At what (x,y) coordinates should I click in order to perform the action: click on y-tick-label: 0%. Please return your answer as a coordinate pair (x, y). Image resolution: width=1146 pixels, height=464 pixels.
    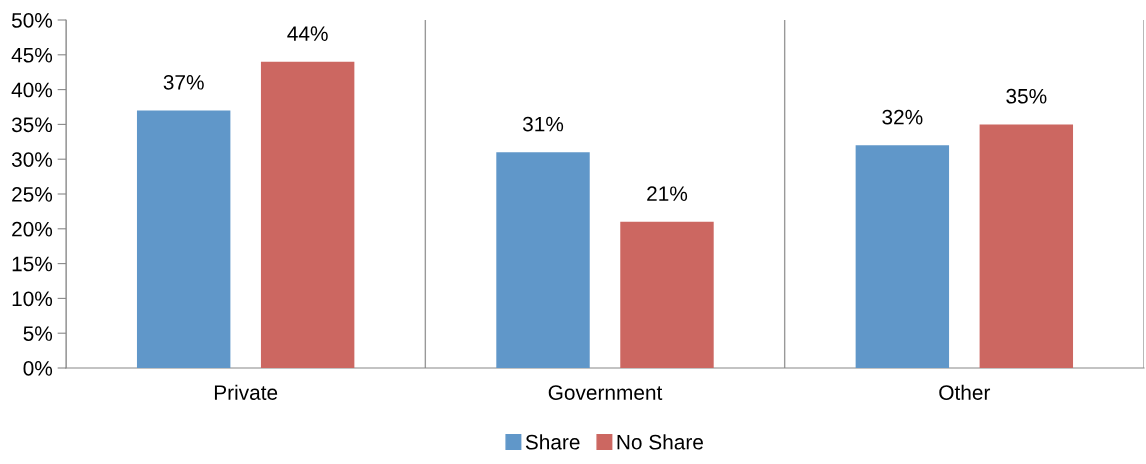
    Looking at the image, I should click on (38, 368).